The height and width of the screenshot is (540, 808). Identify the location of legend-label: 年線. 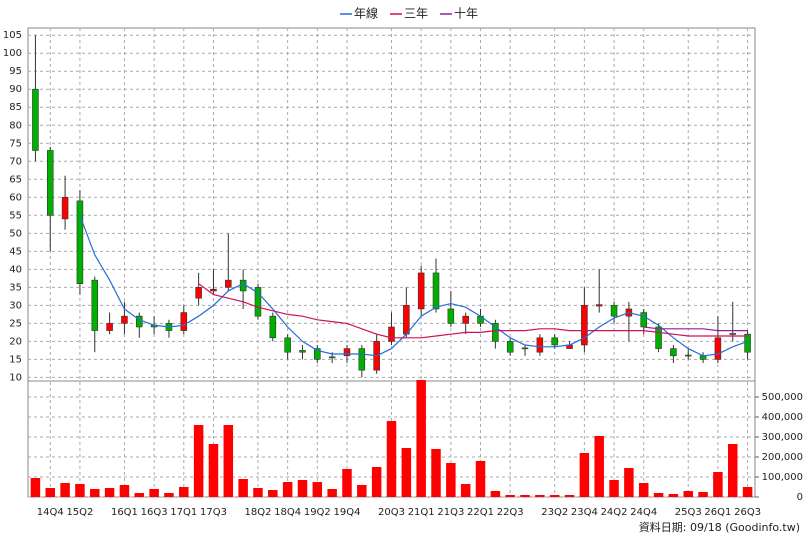
(366, 13).